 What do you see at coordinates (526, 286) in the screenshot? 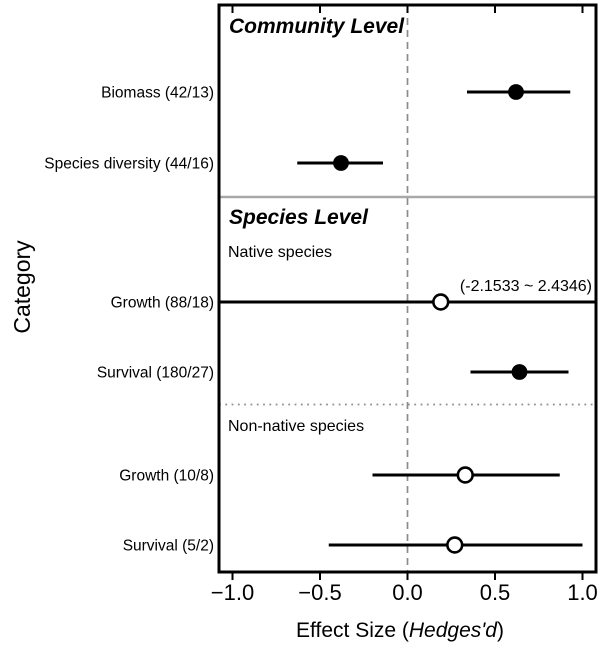
I see `ci-range-annotation: (-2.1533 ~ 2.4346)` at bounding box center [526, 286].